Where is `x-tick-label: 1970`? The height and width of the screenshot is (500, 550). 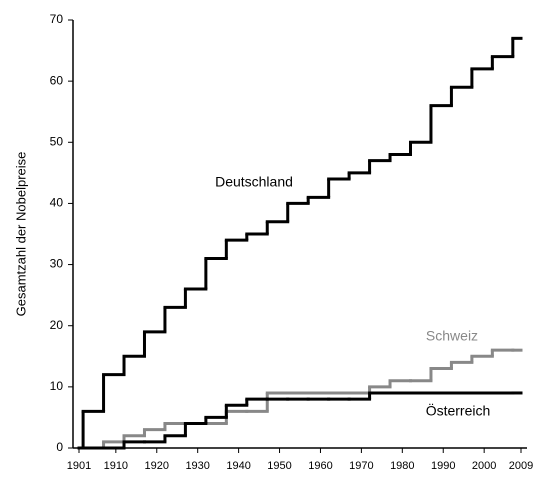
x-tick-label: 1970 is located at coordinates (361, 466).